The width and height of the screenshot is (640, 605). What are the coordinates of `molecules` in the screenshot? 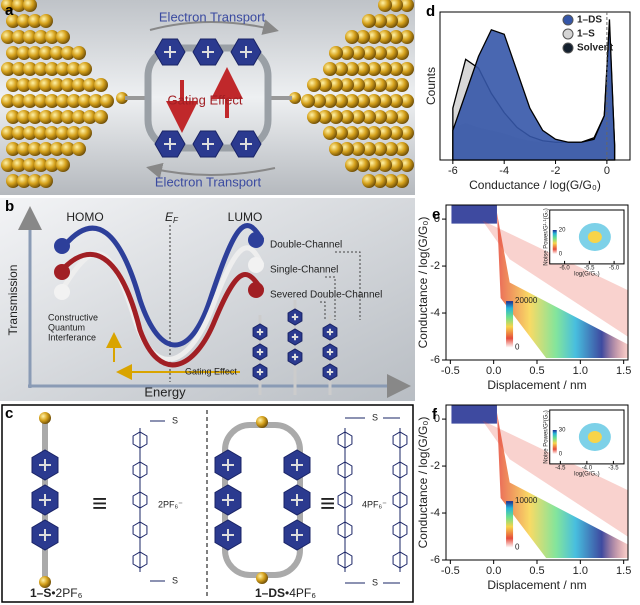 It's located at (295, 347).